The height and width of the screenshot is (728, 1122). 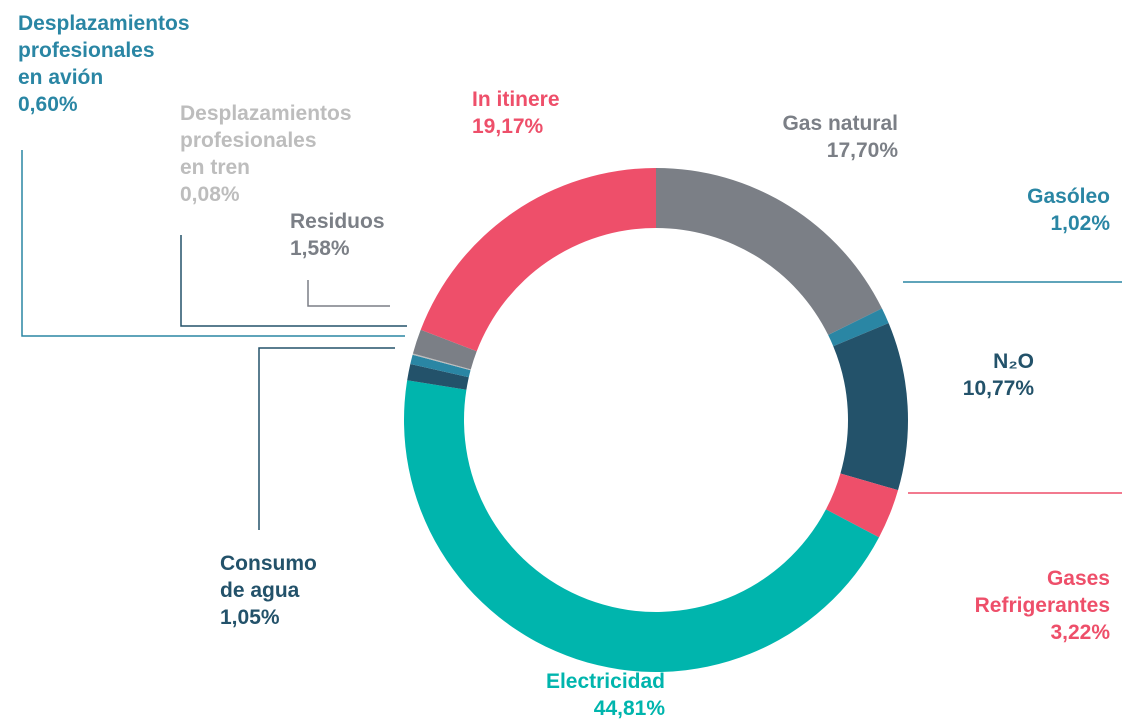 What do you see at coordinates (516, 99) in the screenshot?
I see `category-label: In itinere` at bounding box center [516, 99].